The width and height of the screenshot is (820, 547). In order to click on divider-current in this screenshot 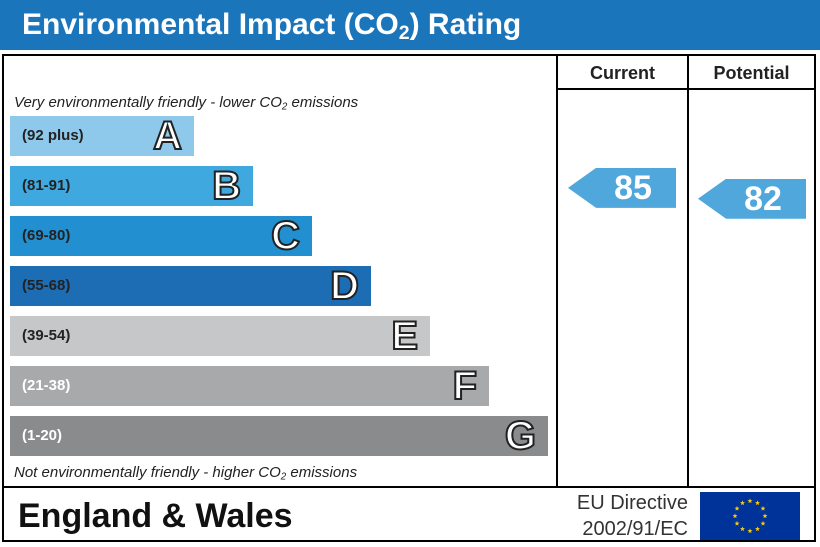, I will do `click(557, 272)`.